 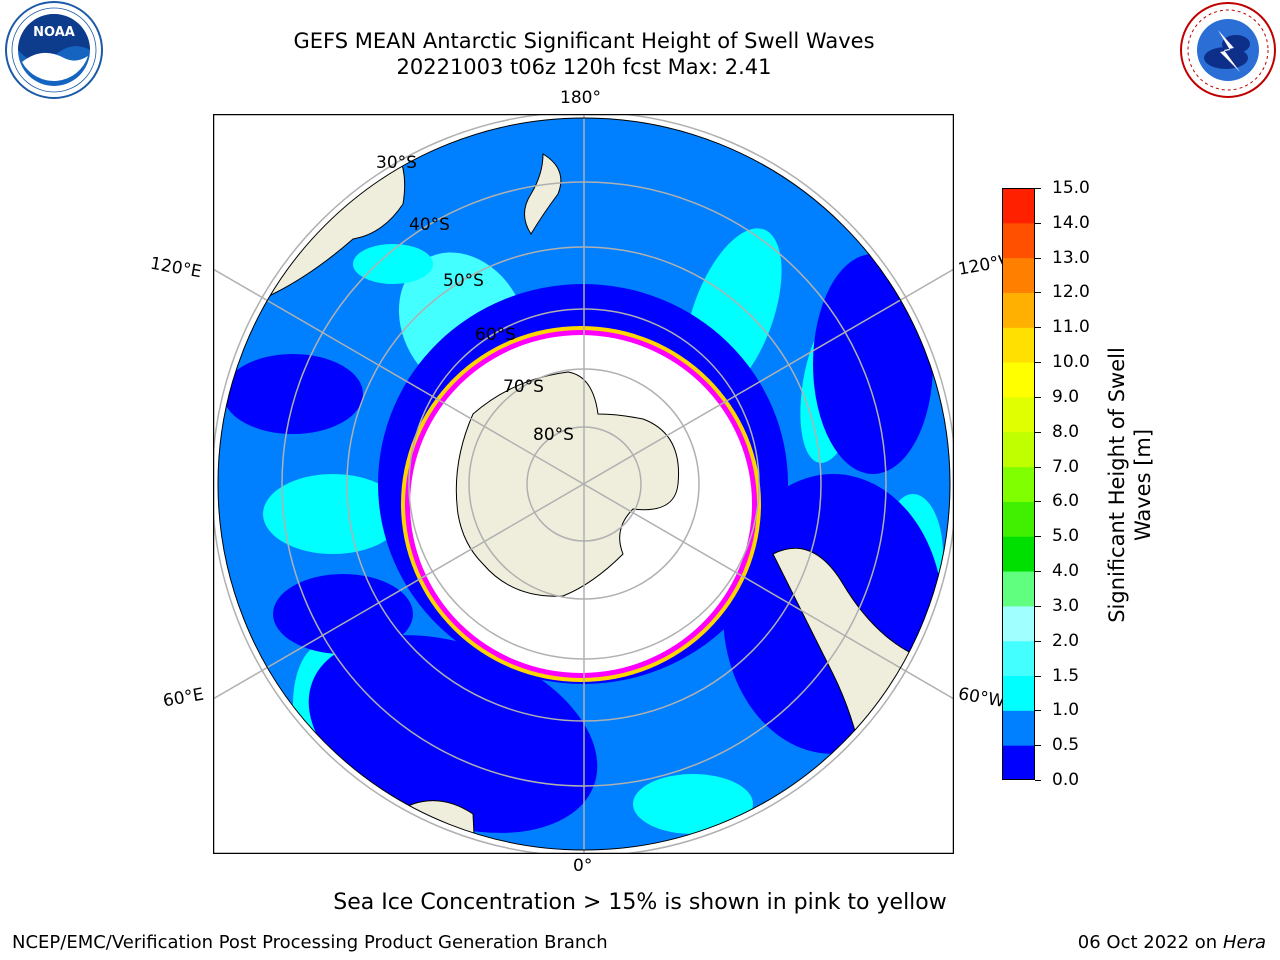 I want to click on lat-label-50s: 50°S, so click(x=463, y=281).